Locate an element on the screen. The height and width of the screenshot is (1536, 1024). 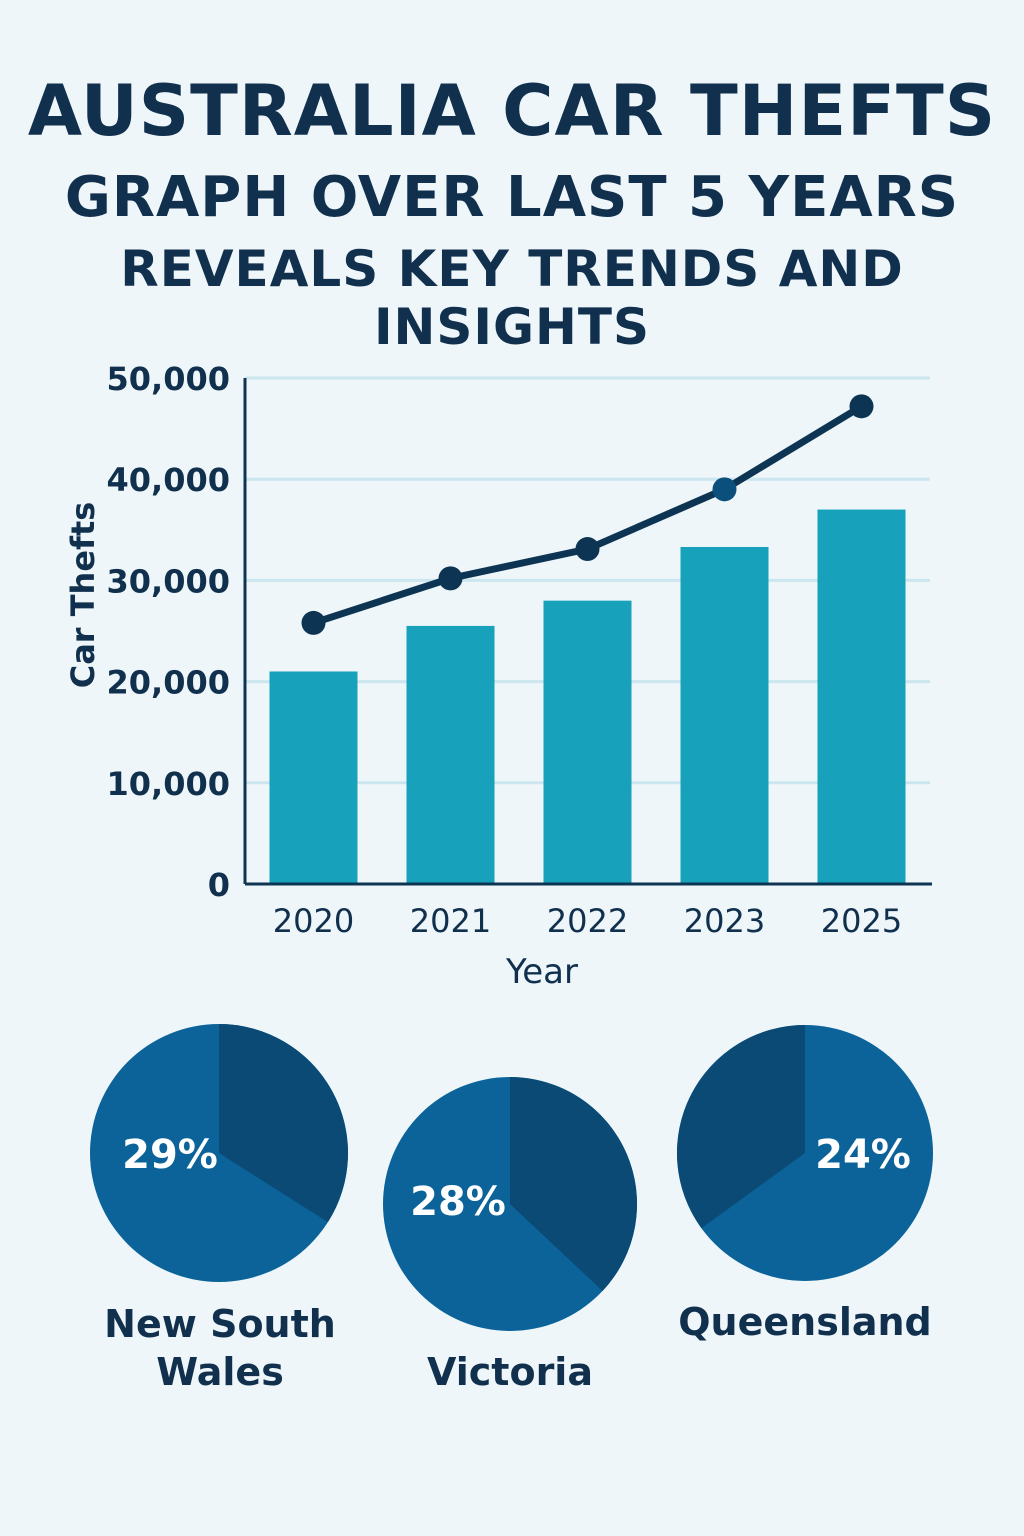
line-point-2021 is located at coordinates (450, 578).